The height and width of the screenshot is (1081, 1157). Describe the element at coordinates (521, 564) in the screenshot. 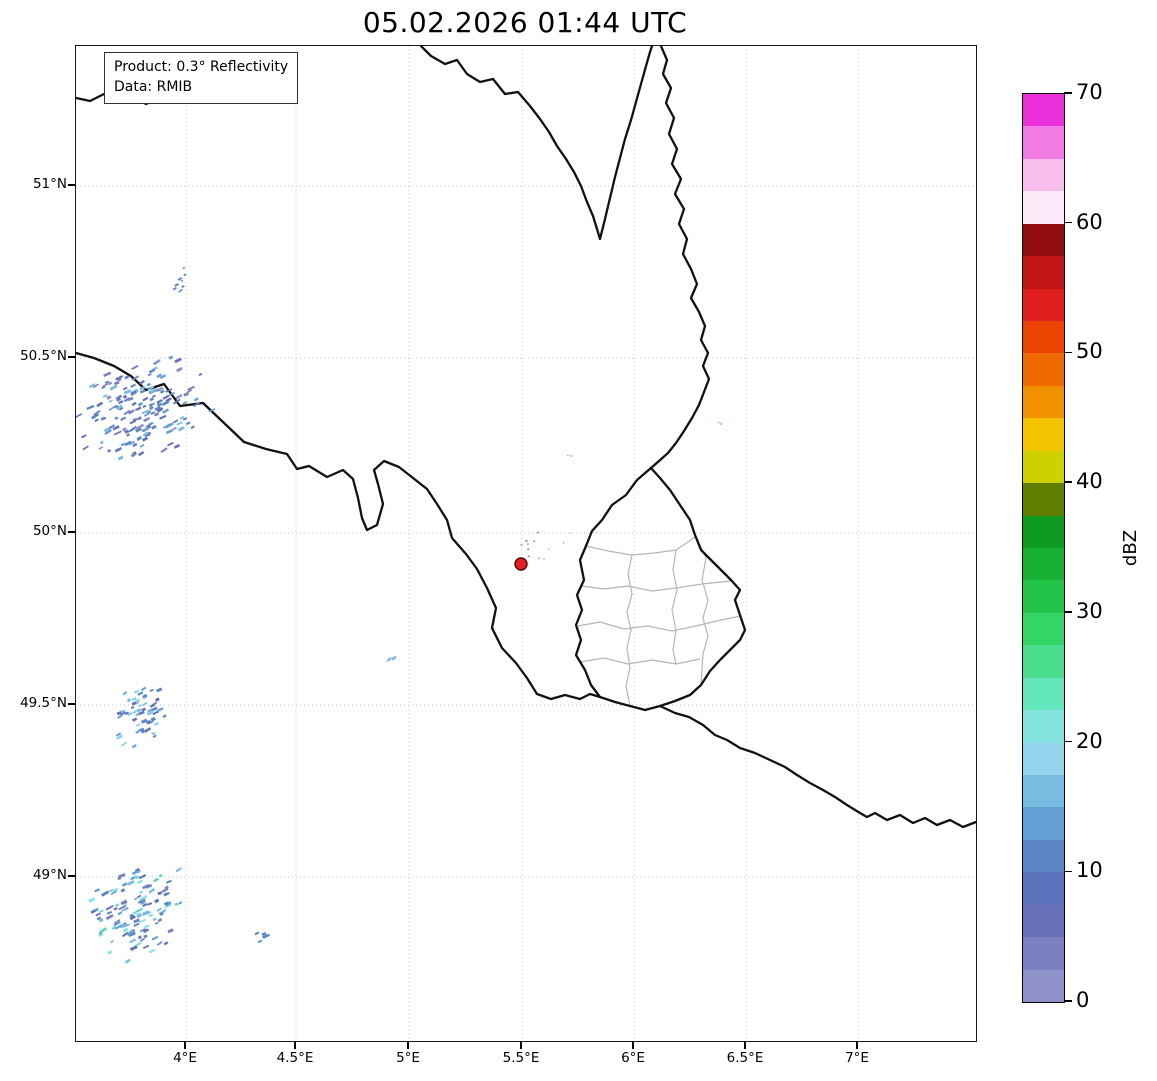

I see `radar-site-marker` at that location.